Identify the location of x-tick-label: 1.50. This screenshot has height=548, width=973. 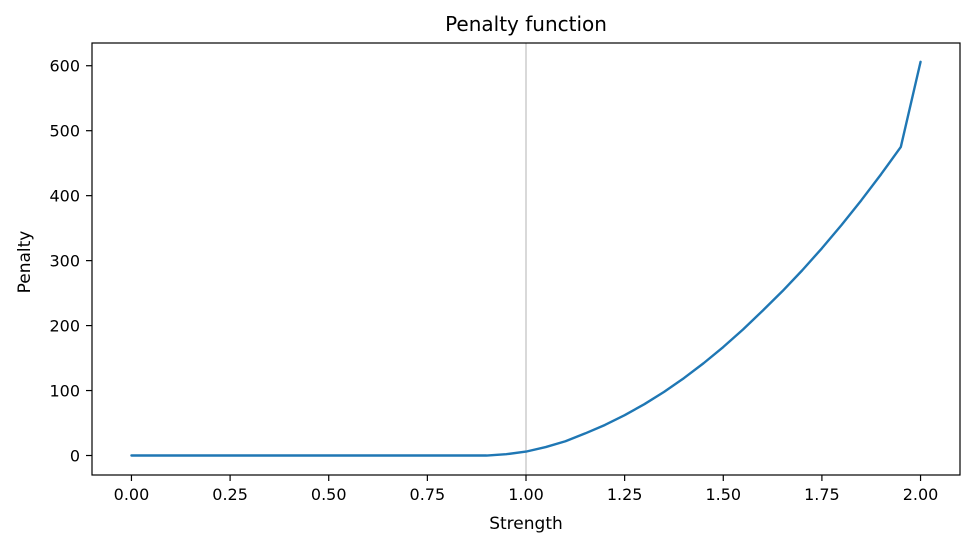
(723, 494).